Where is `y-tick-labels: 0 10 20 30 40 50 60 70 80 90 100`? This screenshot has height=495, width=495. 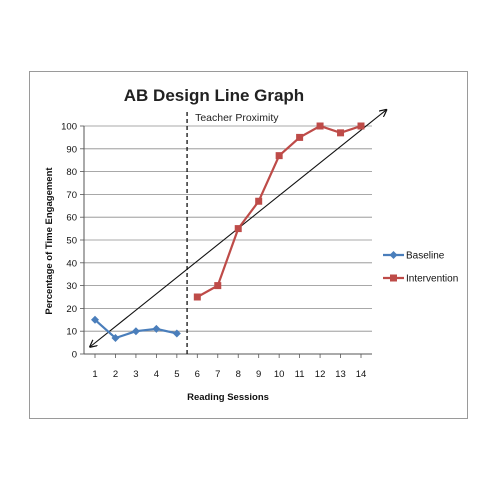 y-tick-labels: 0 10 20 30 40 50 60 70 80 90 100 is located at coordinates (69, 241).